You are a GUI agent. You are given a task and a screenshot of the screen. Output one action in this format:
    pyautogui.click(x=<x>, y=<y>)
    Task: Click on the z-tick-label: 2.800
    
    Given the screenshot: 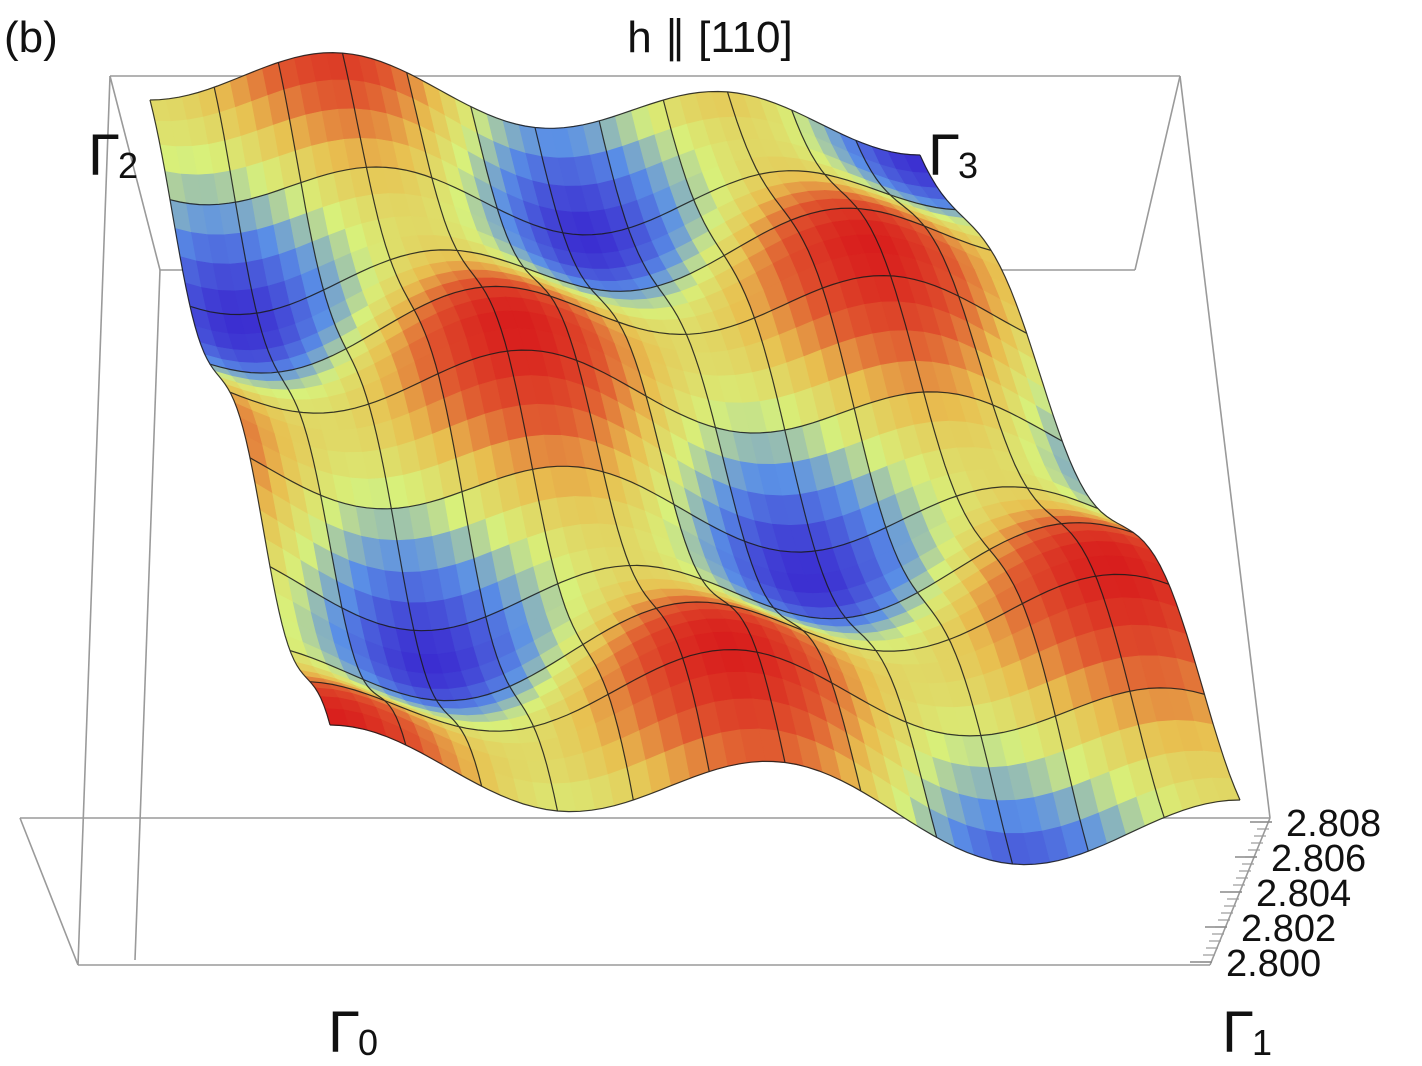 What is the action you would take?
    pyautogui.click(x=1273, y=964)
    